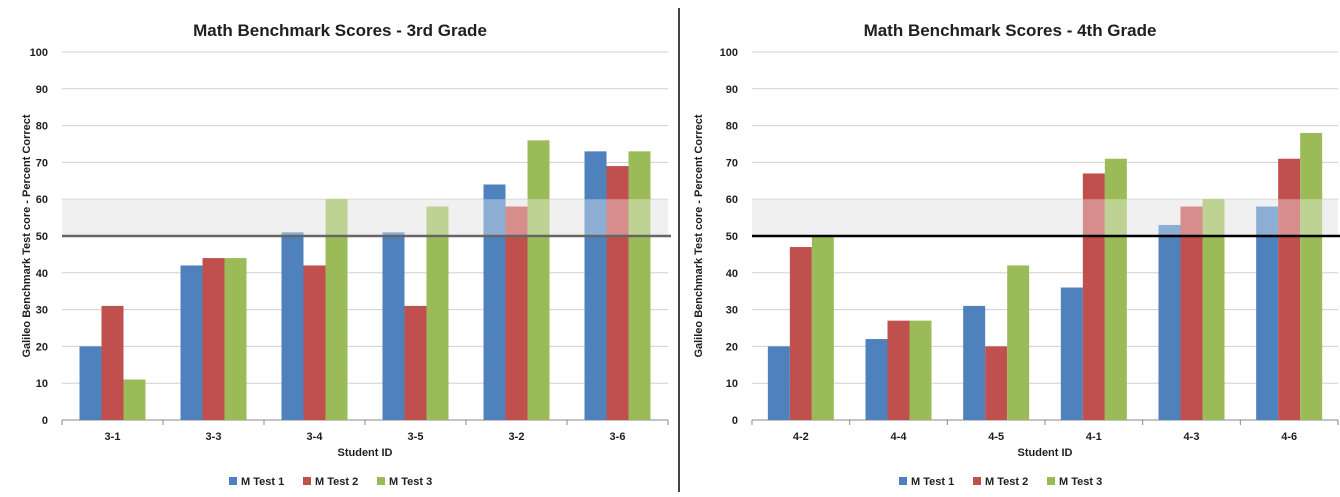 The width and height of the screenshot is (1340, 497). What do you see at coordinates (113, 437) in the screenshot?
I see `x-tick-label: 3-1` at bounding box center [113, 437].